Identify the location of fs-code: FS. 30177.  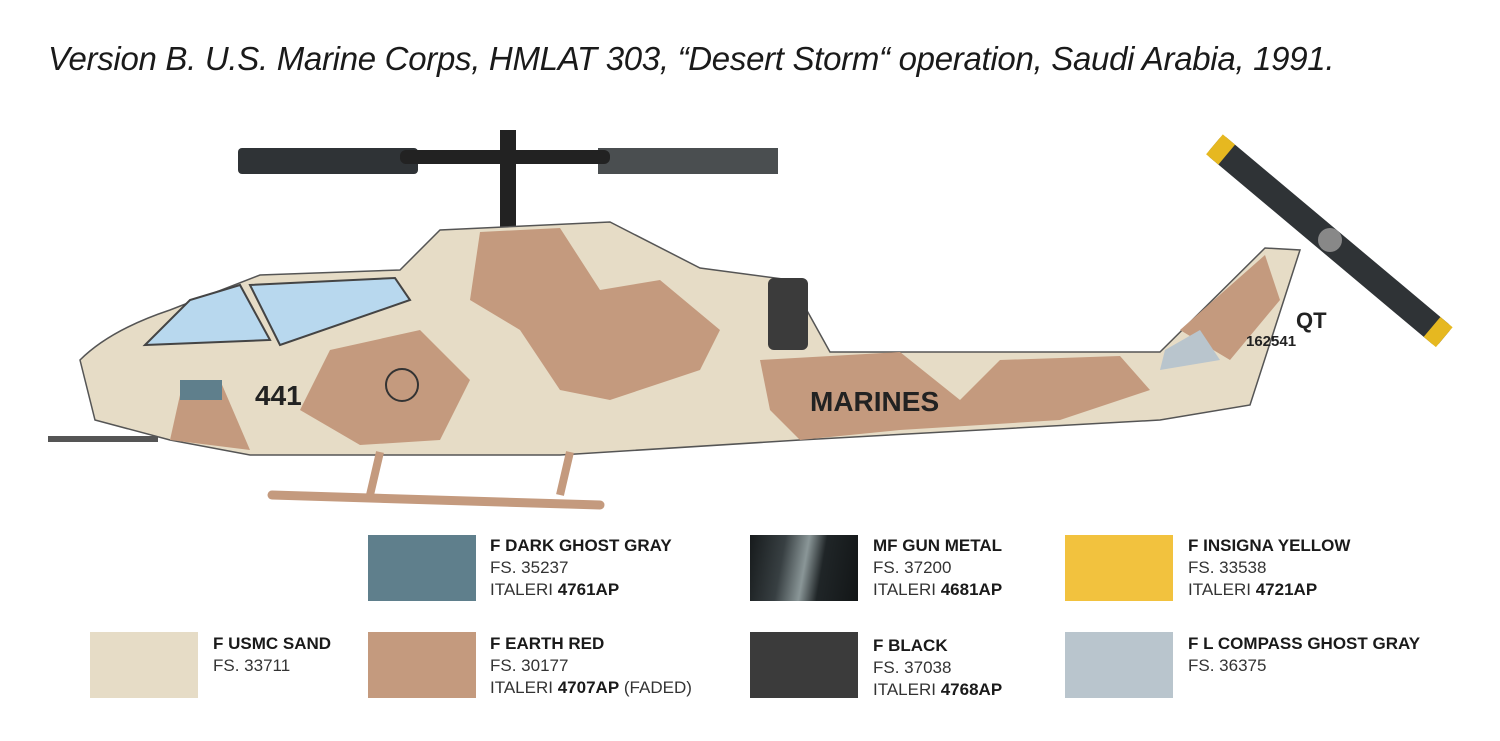
(529, 665).